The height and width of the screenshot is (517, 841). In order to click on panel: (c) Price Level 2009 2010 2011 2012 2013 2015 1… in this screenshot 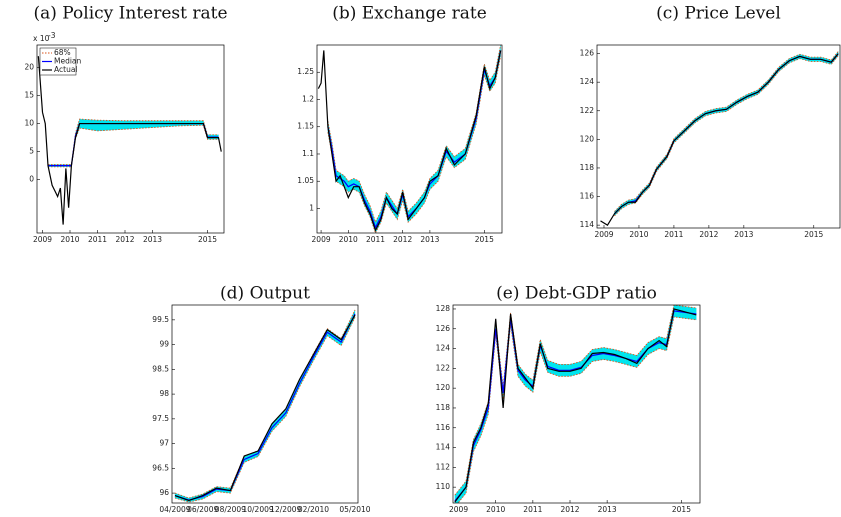, I will do `click(710, 121)`.